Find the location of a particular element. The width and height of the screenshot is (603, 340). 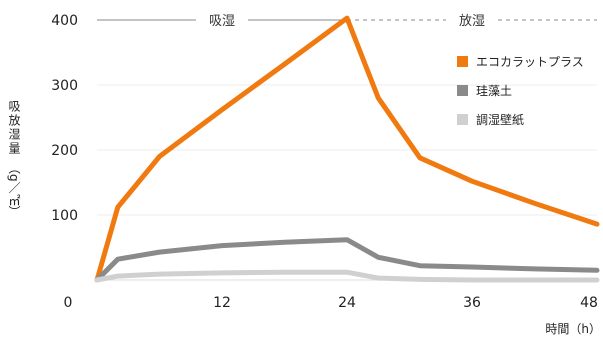

phase-label: 放湿 is located at coordinates (472, 21).